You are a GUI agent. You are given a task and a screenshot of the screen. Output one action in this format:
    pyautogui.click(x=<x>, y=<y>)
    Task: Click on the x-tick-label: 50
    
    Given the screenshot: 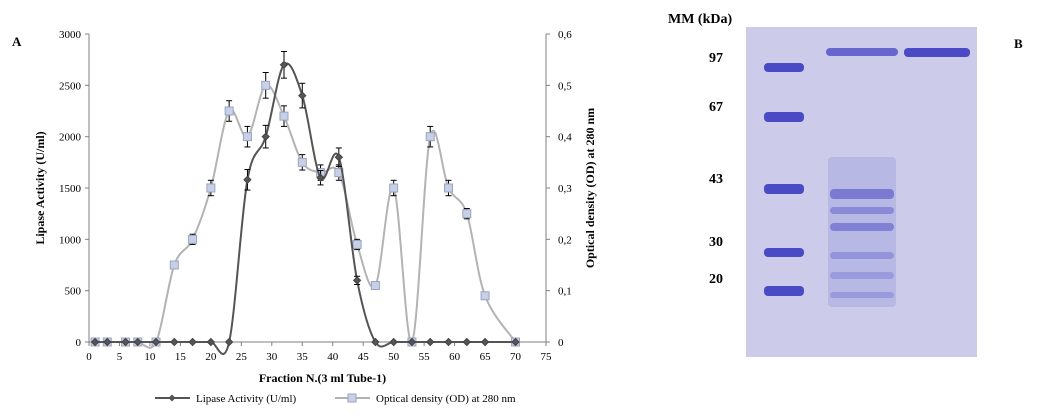 What is the action you would take?
    pyautogui.click(x=394, y=357)
    